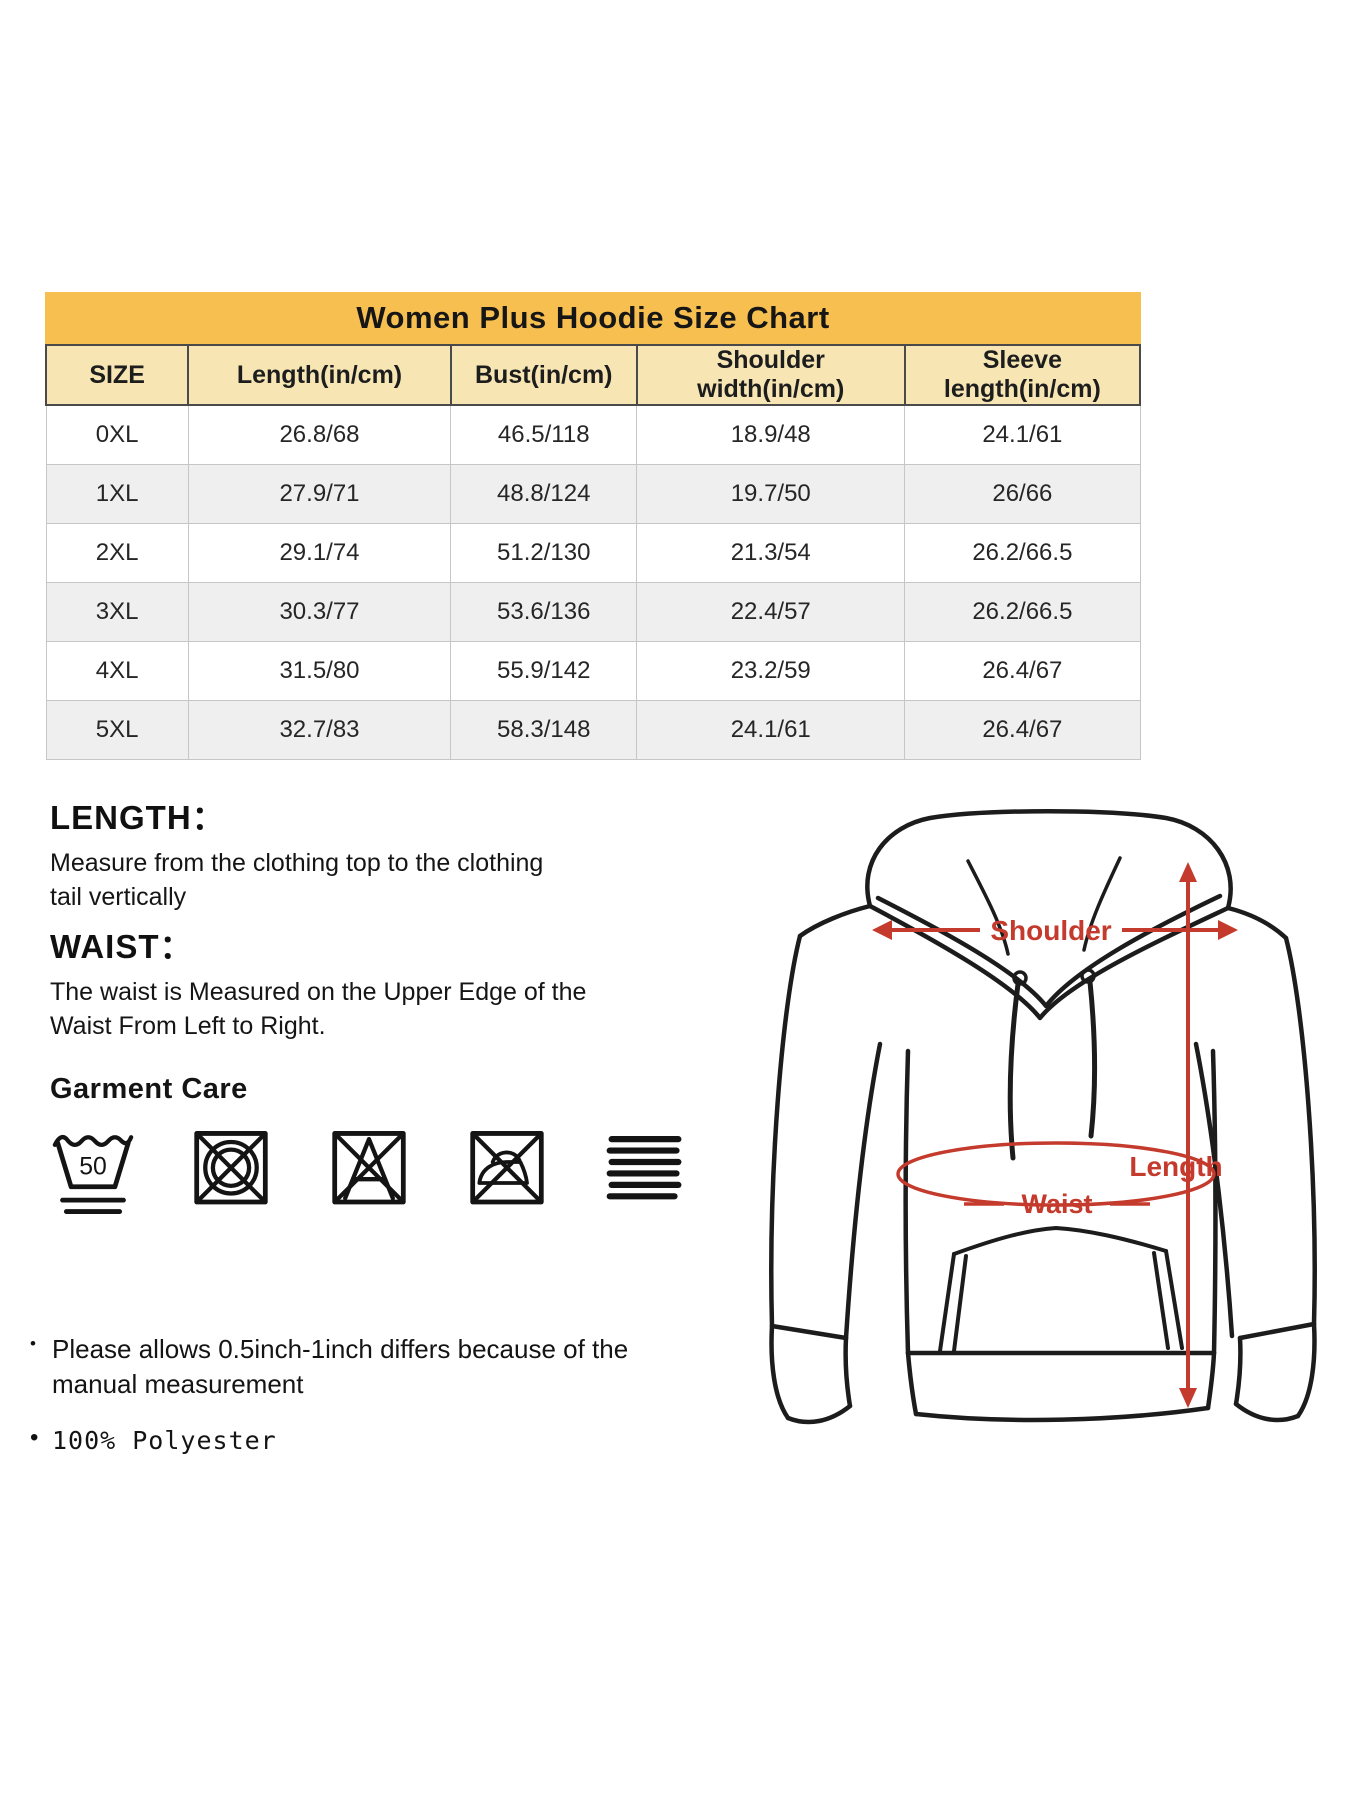 The width and height of the screenshot is (1350, 1800). I want to click on measurement-cell: 48.8/124, so click(544, 494).